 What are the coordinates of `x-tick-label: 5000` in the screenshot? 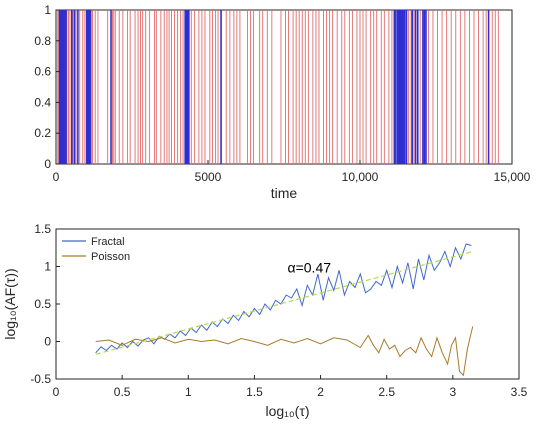 It's located at (208, 177).